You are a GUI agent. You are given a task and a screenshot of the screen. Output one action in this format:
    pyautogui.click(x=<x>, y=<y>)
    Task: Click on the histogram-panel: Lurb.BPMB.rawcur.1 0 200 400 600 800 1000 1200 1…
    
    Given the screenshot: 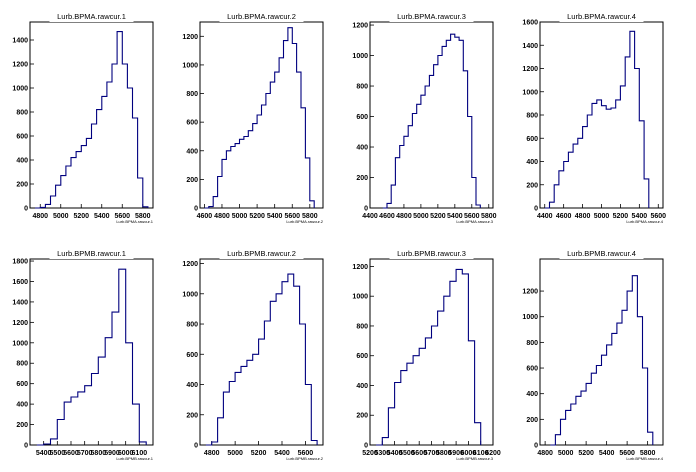 What is the action you would take?
    pyautogui.click(x=83, y=353)
    